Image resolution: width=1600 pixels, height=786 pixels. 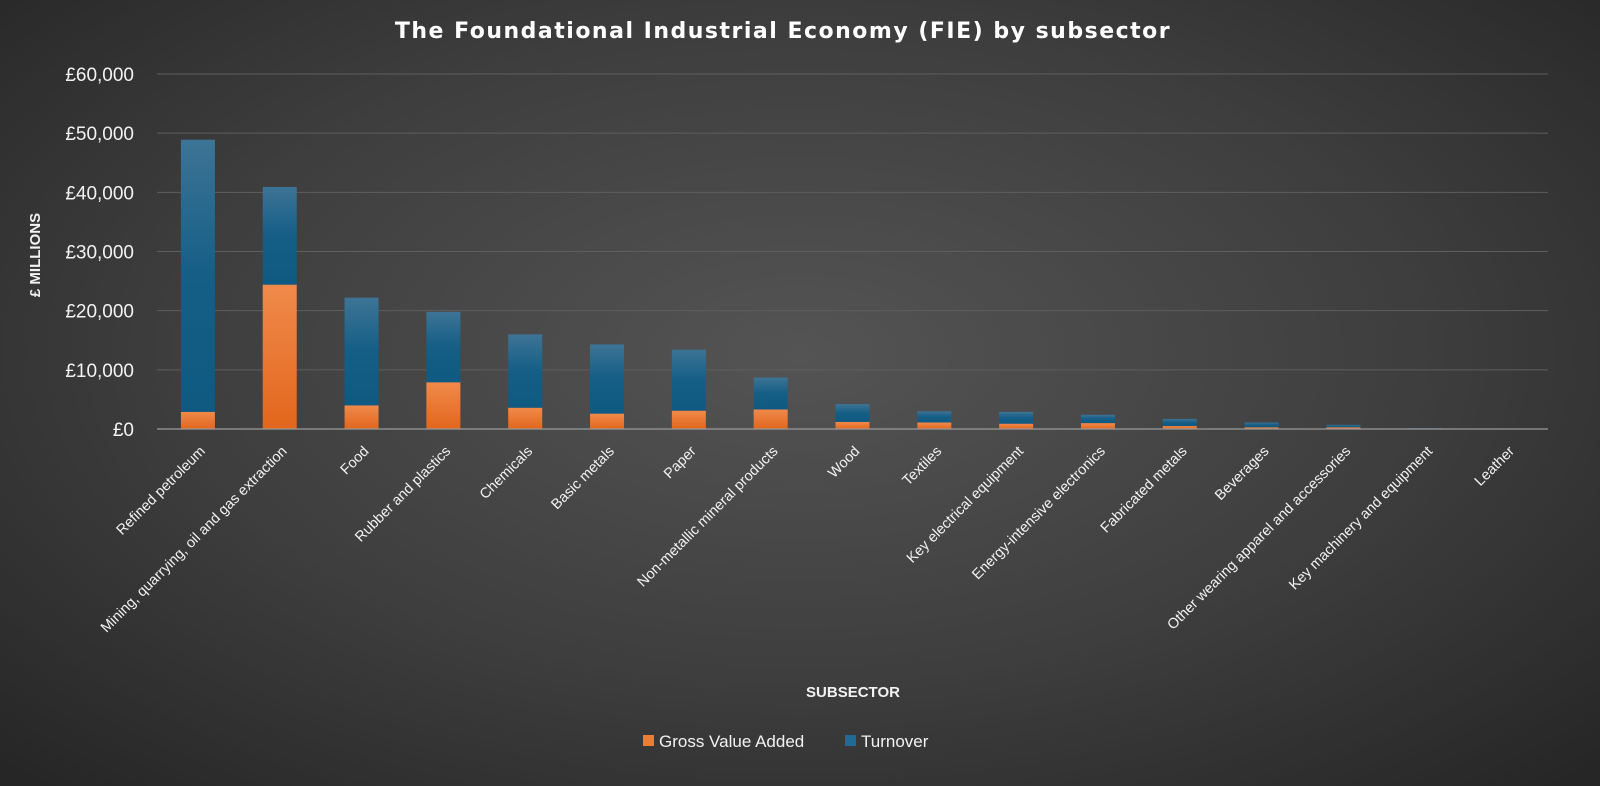 What do you see at coordinates (680, 462) in the screenshot?
I see `x-tick-label: Paper` at bounding box center [680, 462].